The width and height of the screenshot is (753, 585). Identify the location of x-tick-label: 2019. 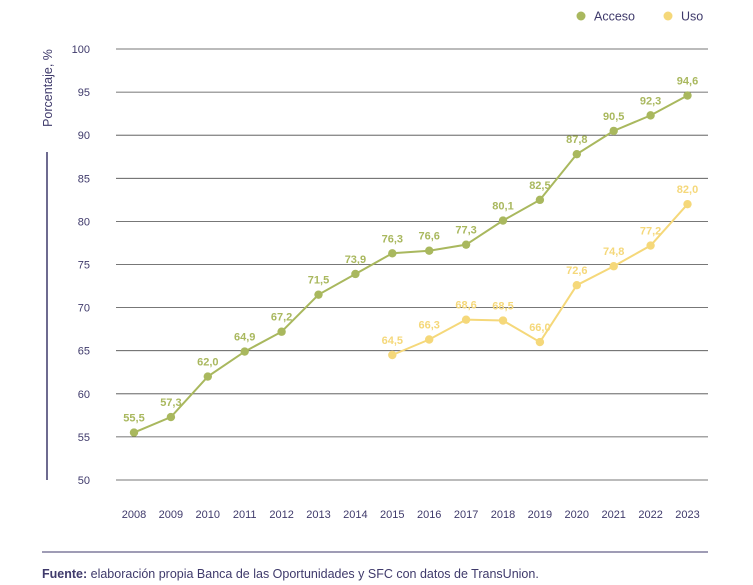
(540, 515).